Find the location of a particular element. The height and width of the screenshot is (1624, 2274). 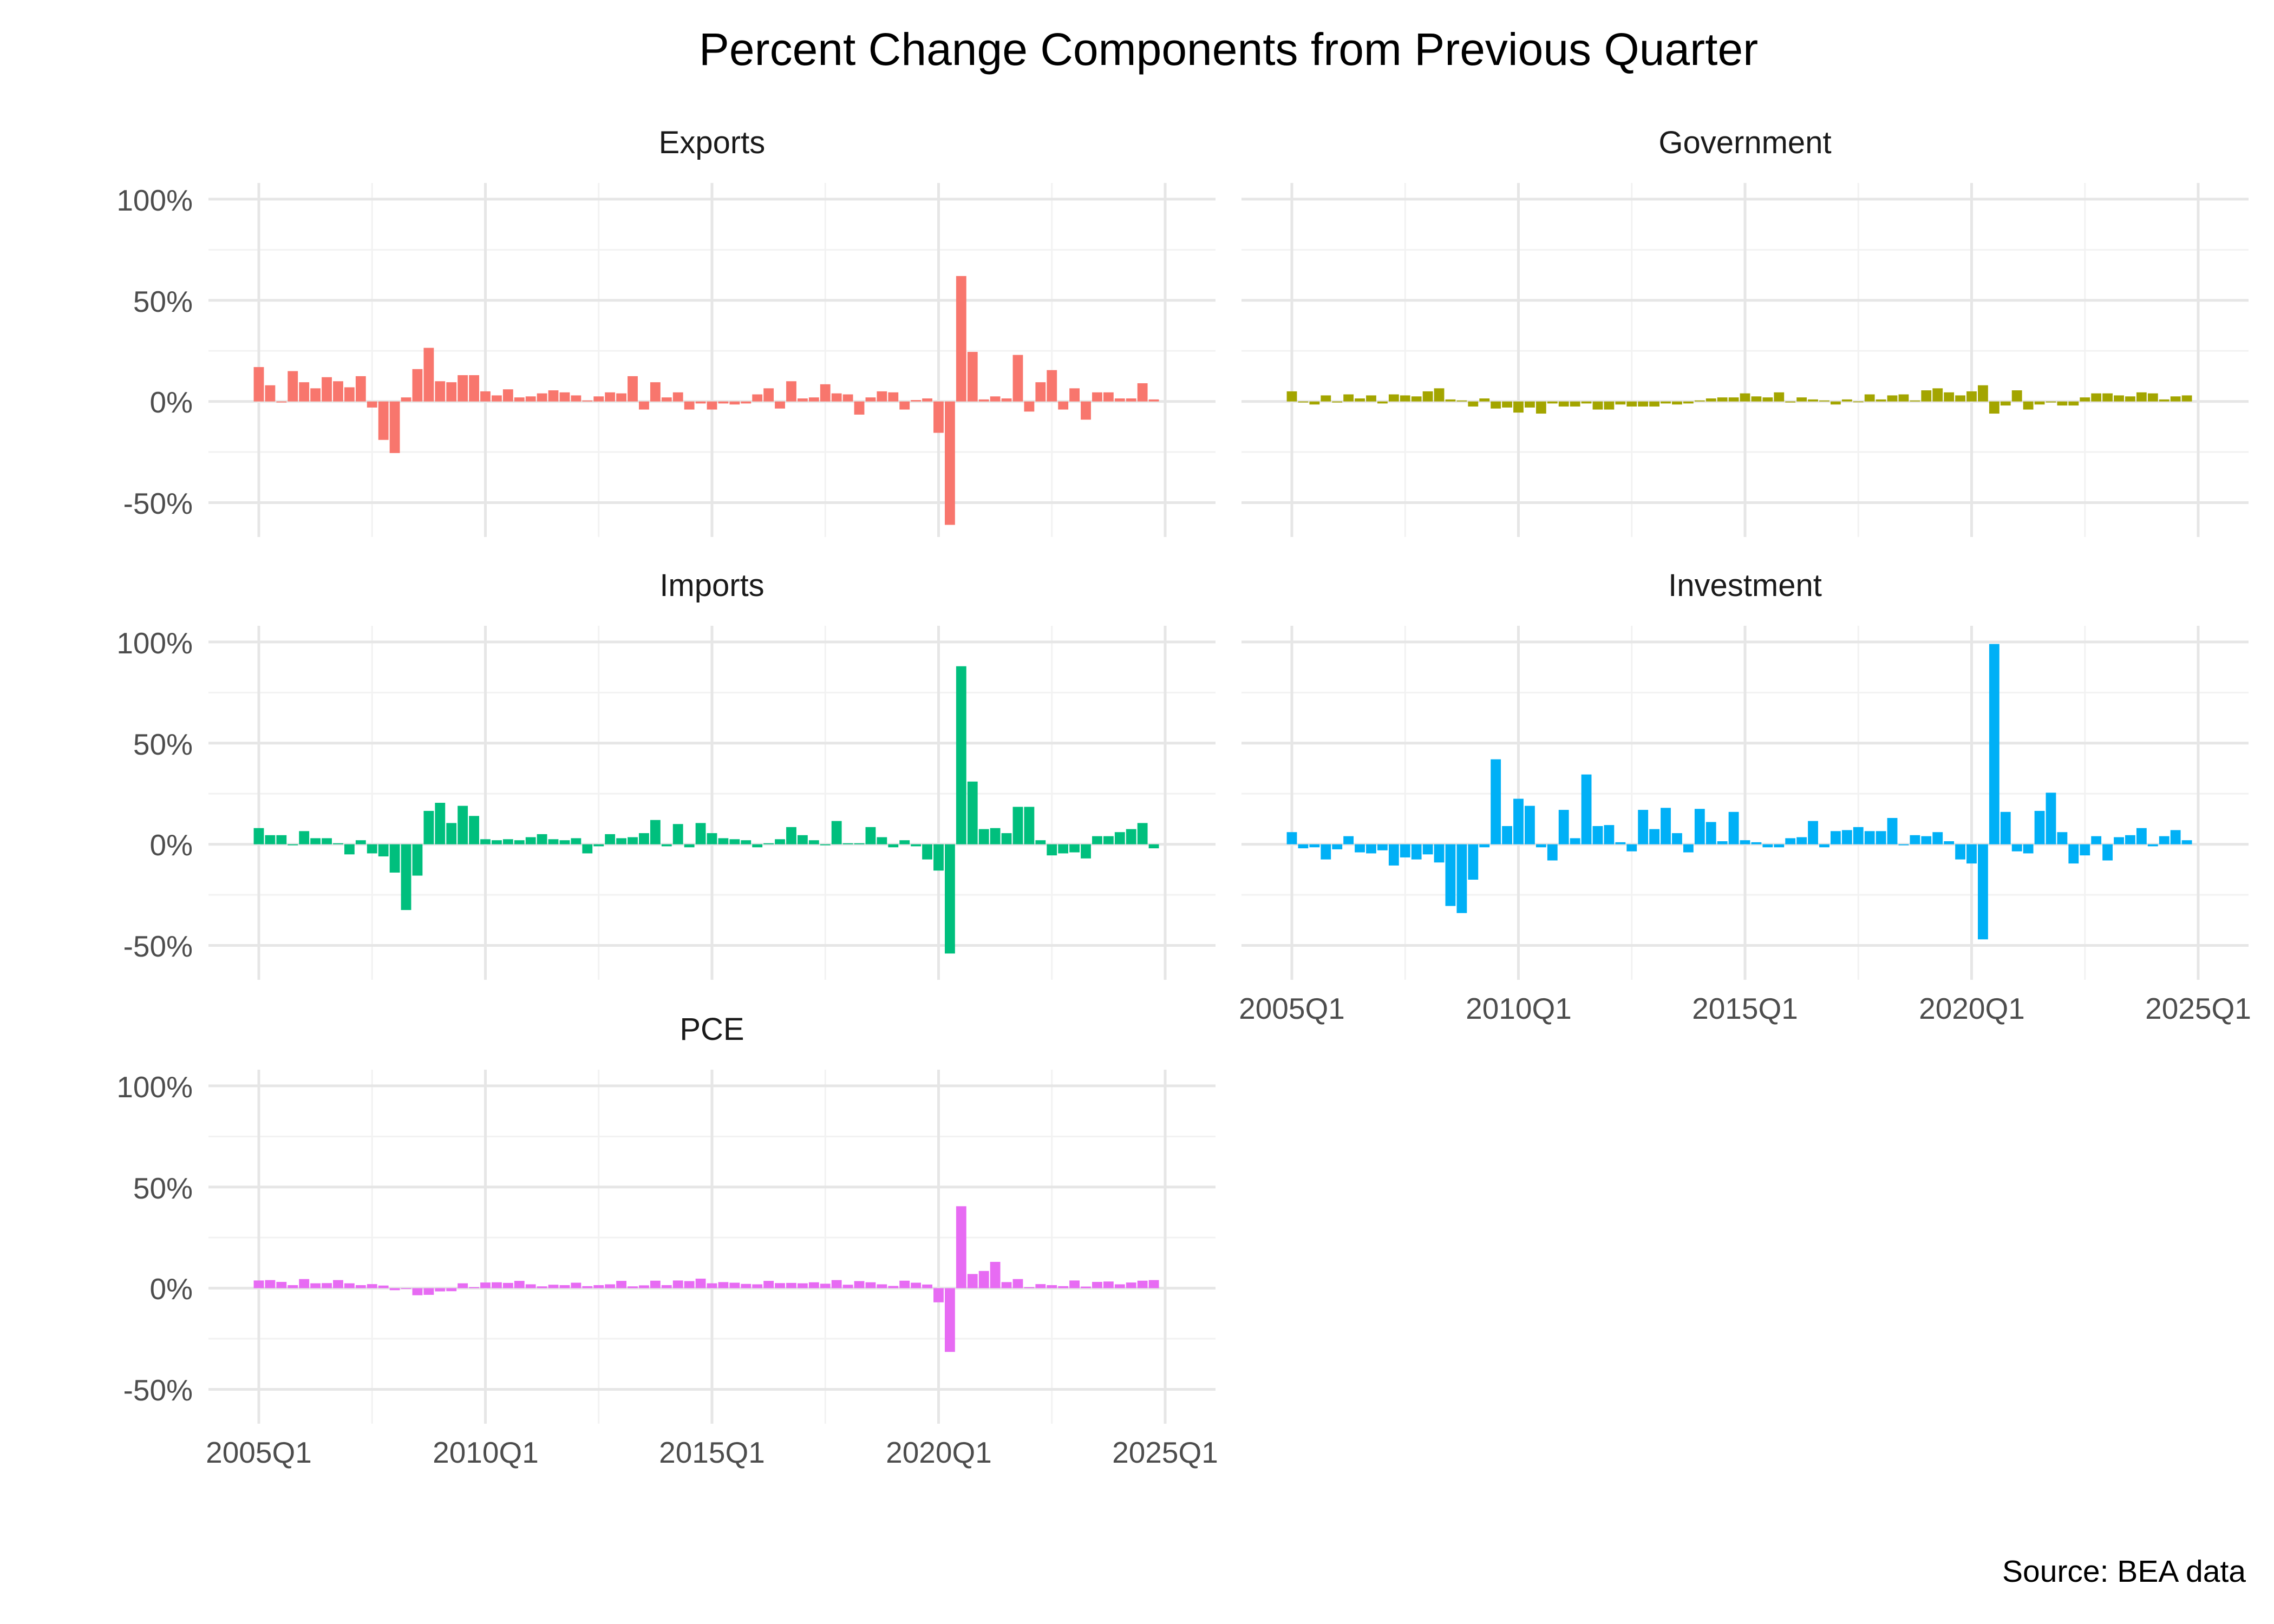

government-chart is located at coordinates (1745, 360).